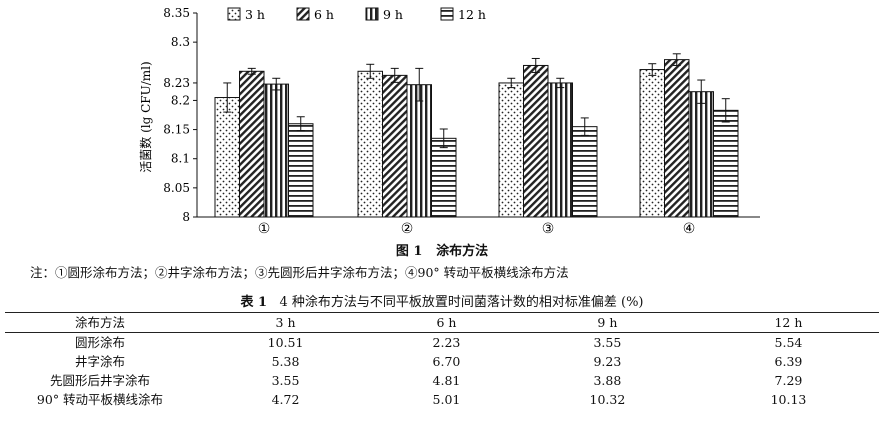 The height and width of the screenshot is (422, 884). What do you see at coordinates (446, 342) in the screenshot?
I see `table-cell: 2.23` at bounding box center [446, 342].